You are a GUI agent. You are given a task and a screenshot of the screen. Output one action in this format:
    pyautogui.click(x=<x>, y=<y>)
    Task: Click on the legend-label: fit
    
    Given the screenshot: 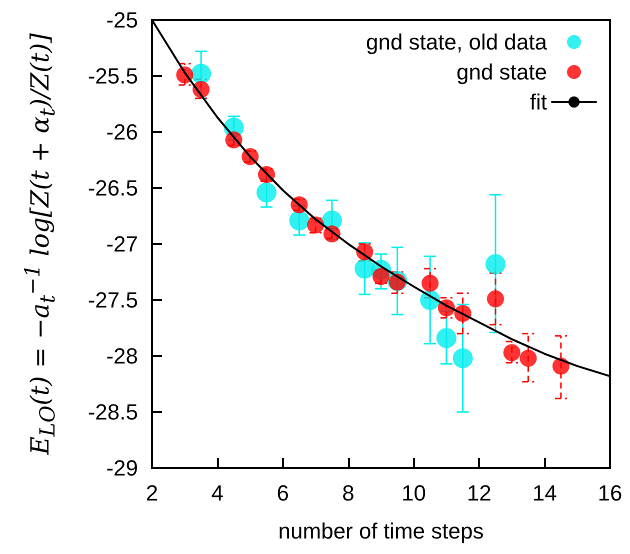 What is the action you would take?
    pyautogui.click(x=538, y=102)
    